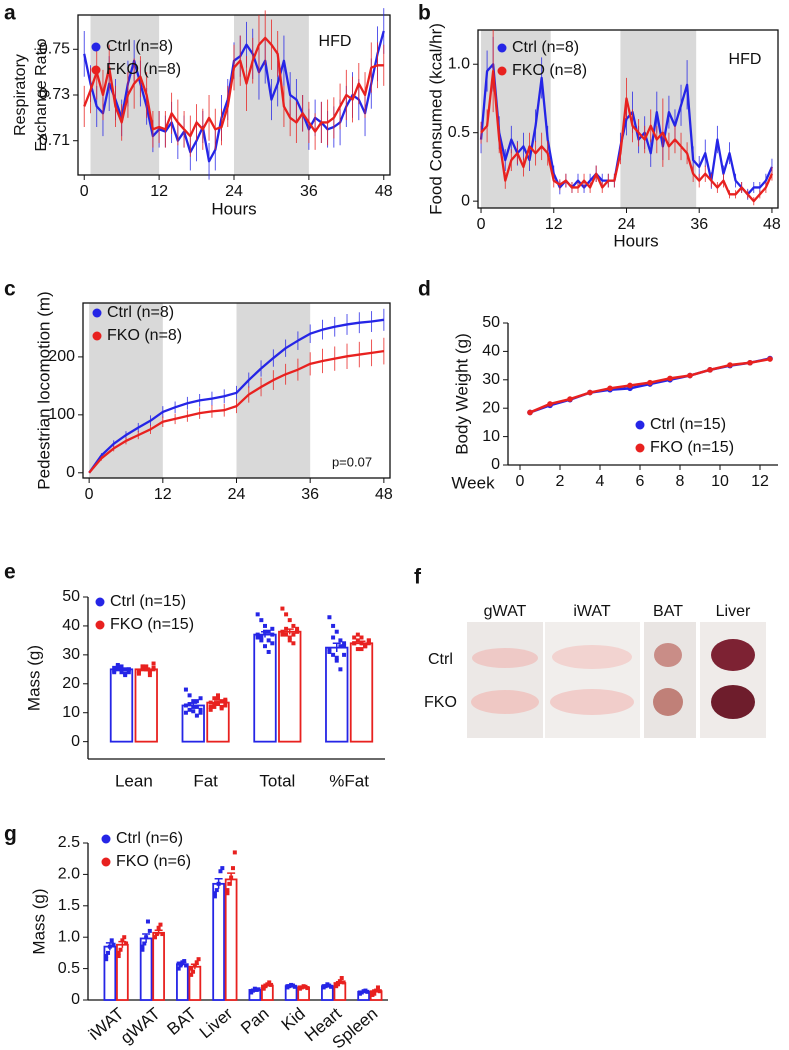 This screenshot has height=1050, width=789. I want to click on column-label: BAT, so click(668, 611).